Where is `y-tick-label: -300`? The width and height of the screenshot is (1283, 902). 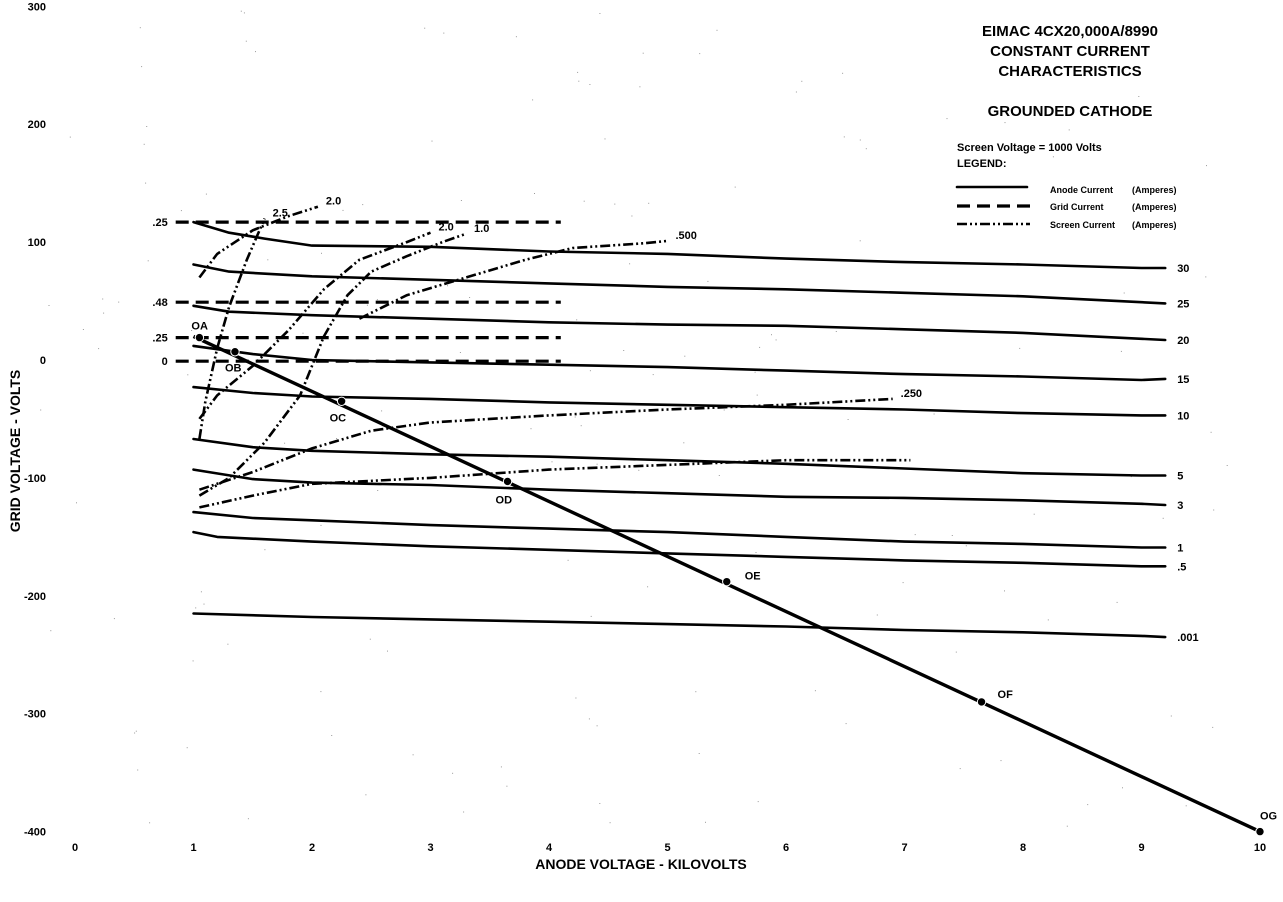 y-tick-label: -300 is located at coordinates (35, 715).